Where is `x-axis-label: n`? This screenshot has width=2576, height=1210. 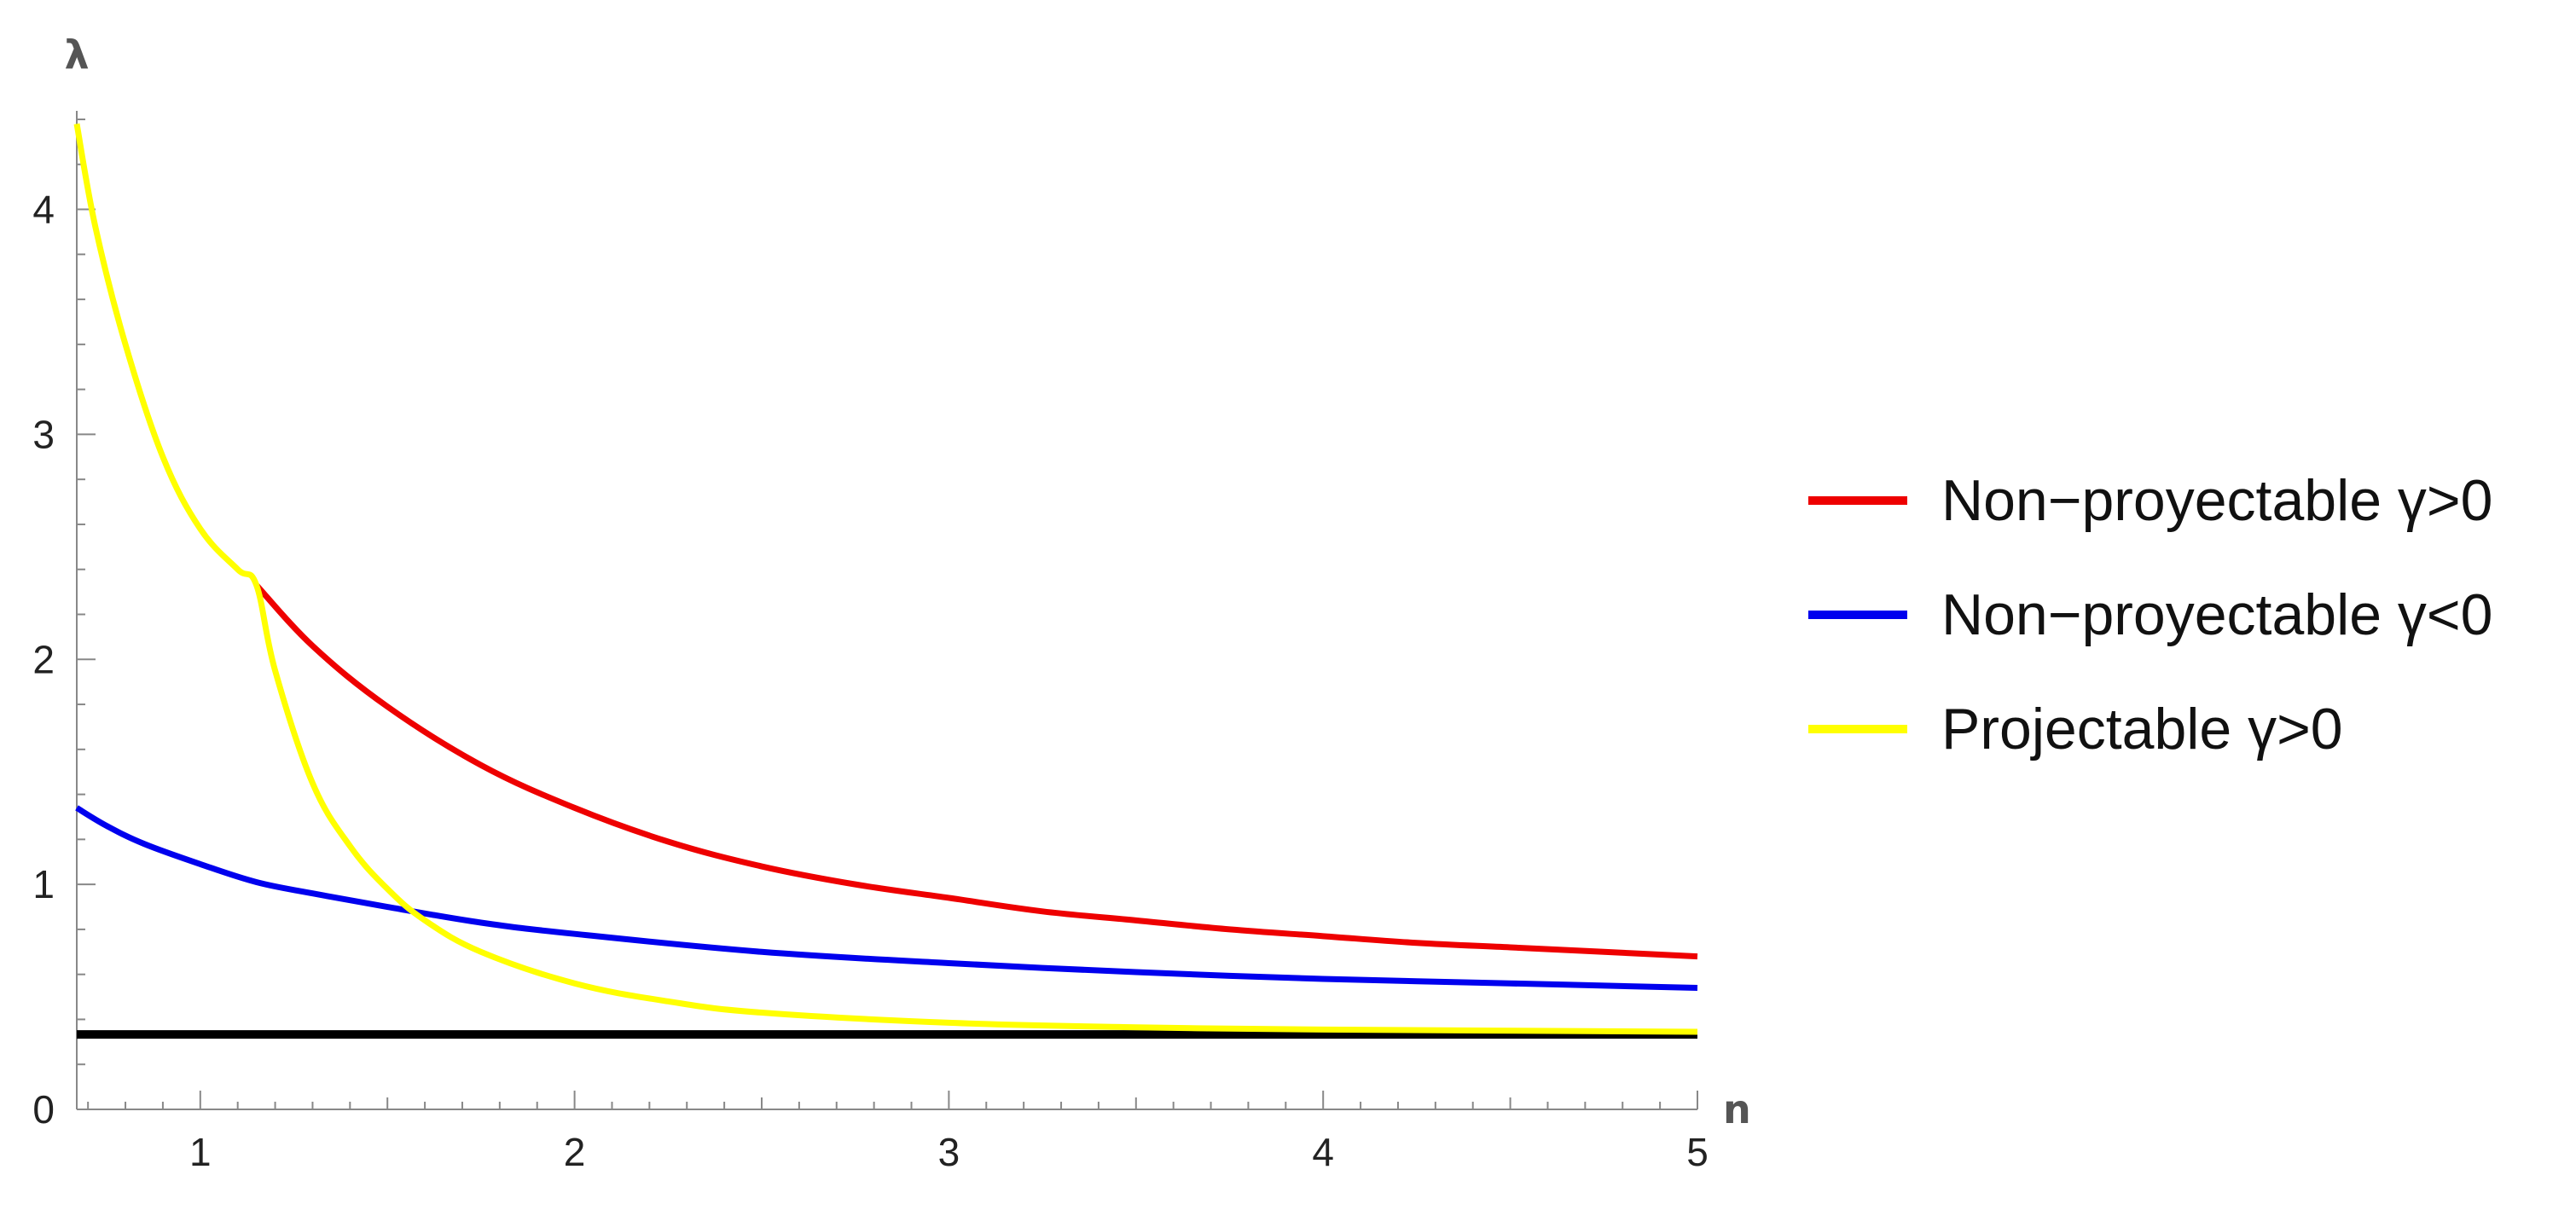
x-axis-label: n is located at coordinates (1737, 1109).